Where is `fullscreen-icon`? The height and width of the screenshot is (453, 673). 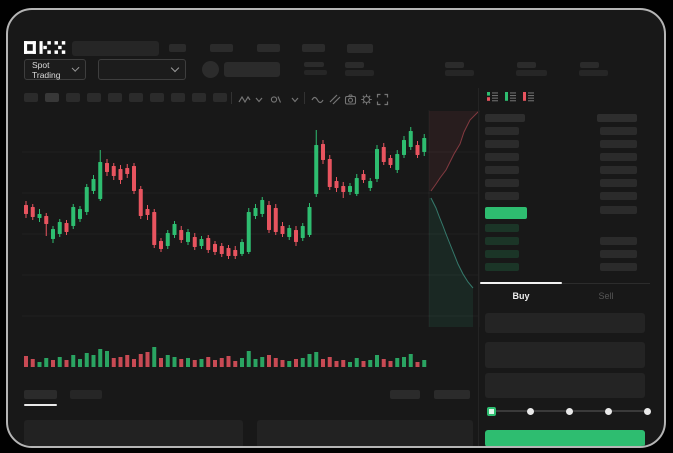 fullscreen-icon is located at coordinates (382, 99).